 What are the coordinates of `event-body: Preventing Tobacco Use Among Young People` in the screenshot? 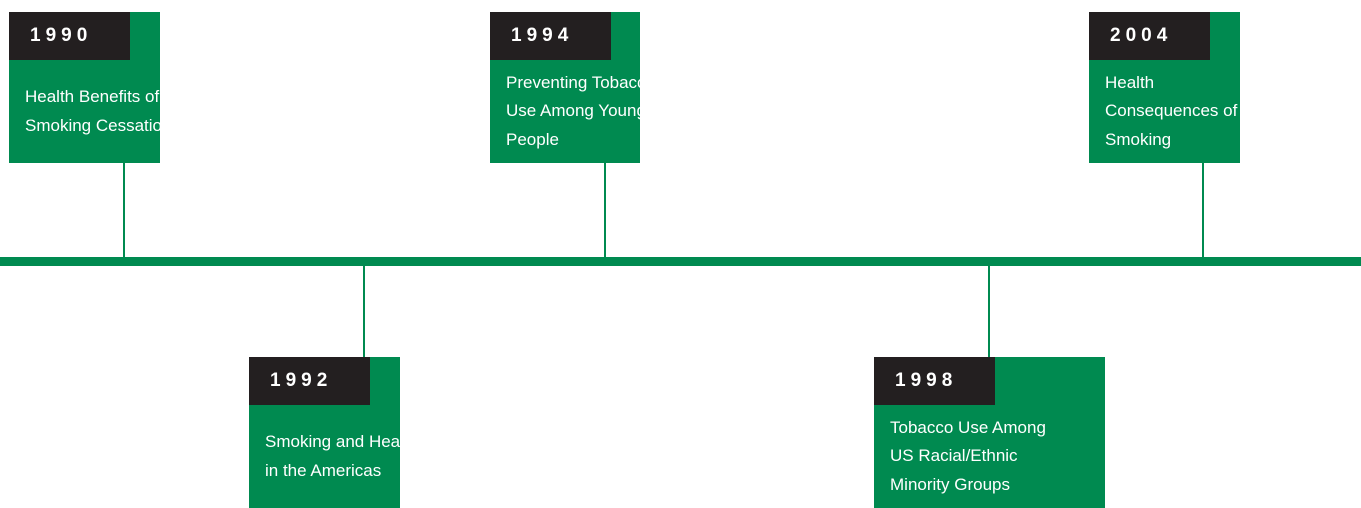 It's located at (573, 111).